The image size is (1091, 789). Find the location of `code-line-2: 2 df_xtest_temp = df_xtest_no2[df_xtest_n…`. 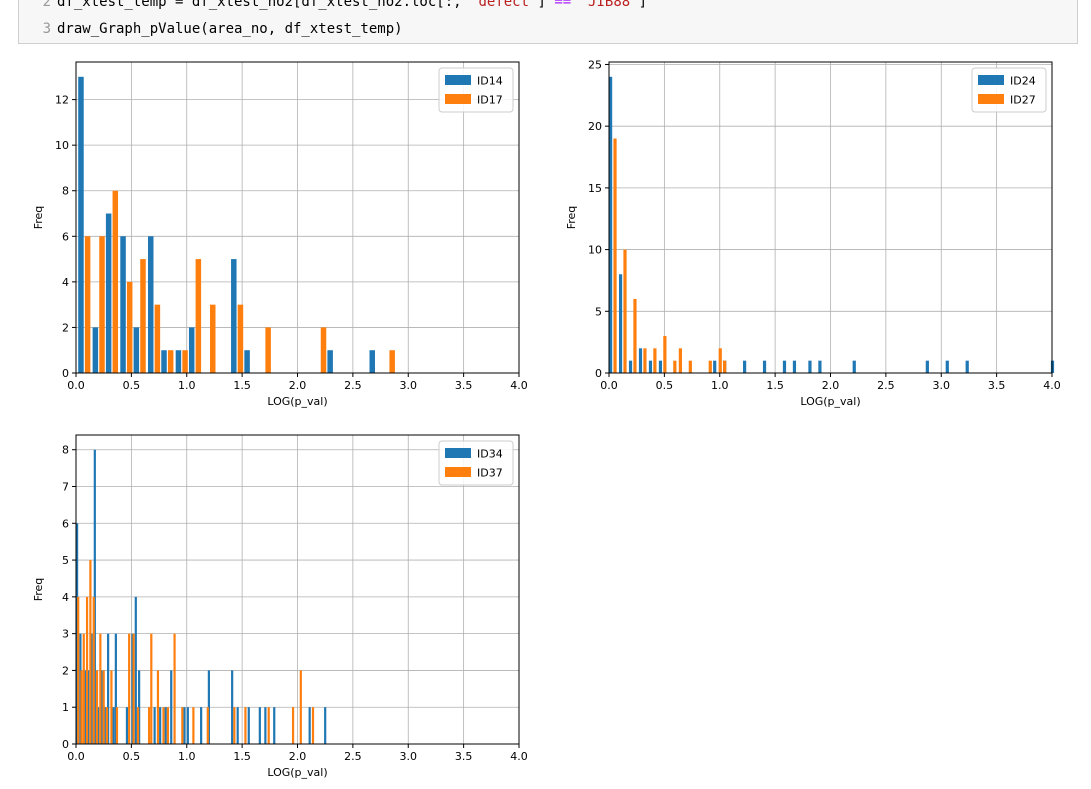

code-line-2: 2 df_xtest_temp = df_xtest_no2[df_xtest_n… is located at coordinates (548, 6).